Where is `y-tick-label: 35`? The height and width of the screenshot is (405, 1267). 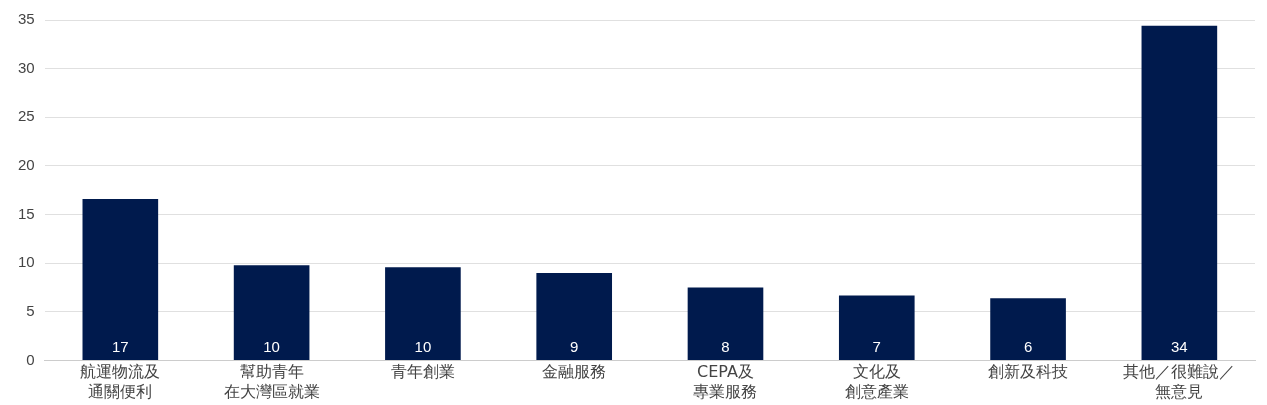
y-tick-label: 35 is located at coordinates (26, 19).